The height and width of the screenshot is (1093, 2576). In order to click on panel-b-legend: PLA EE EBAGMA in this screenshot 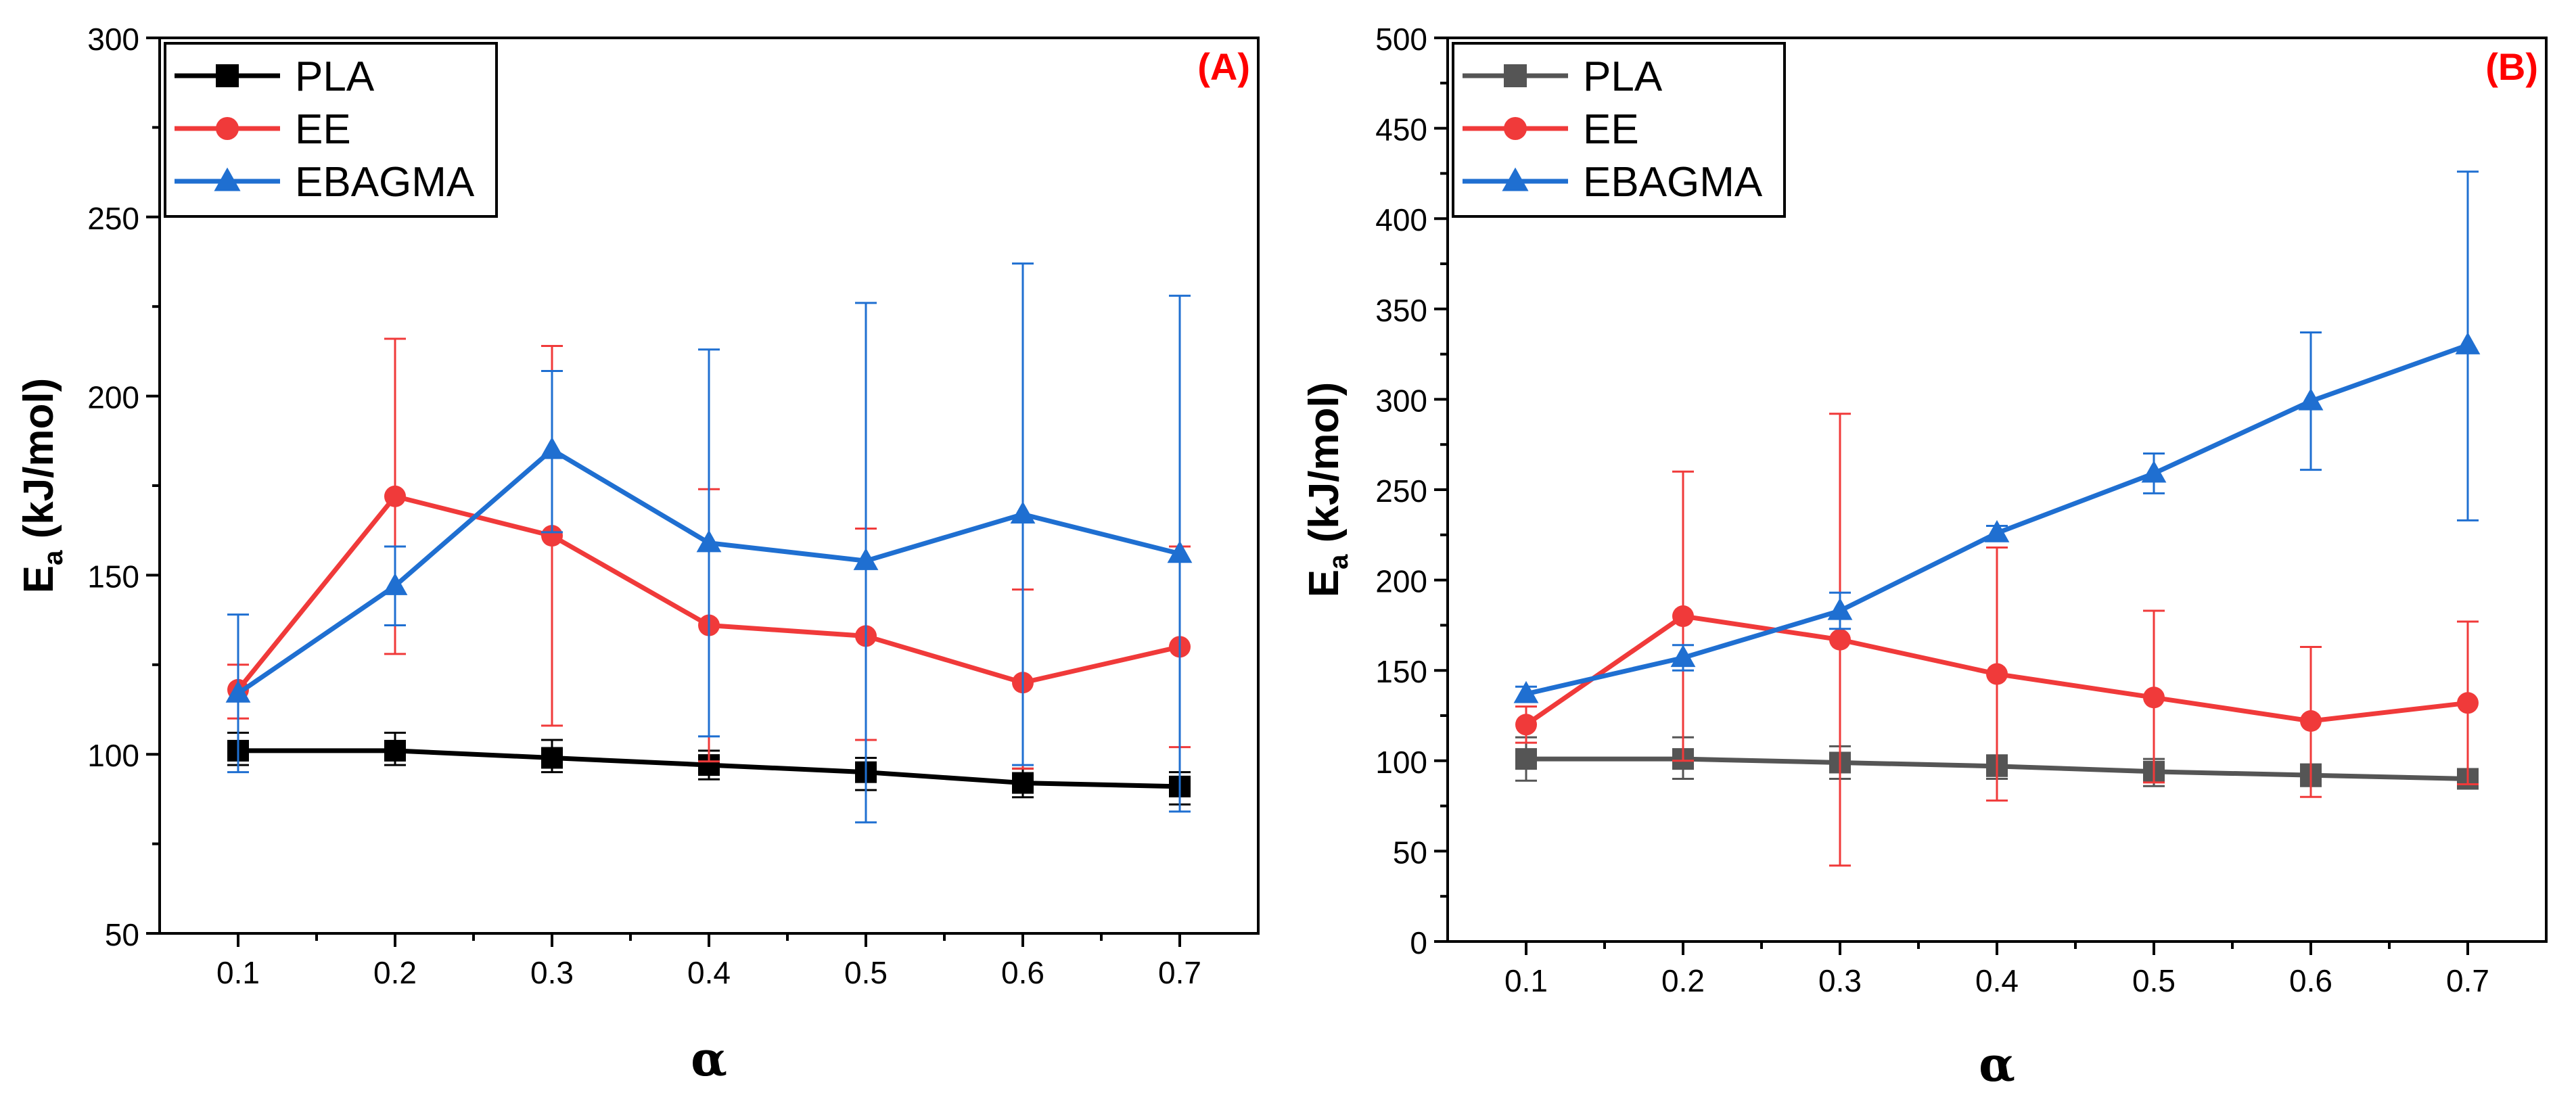, I will do `click(1619, 130)`.